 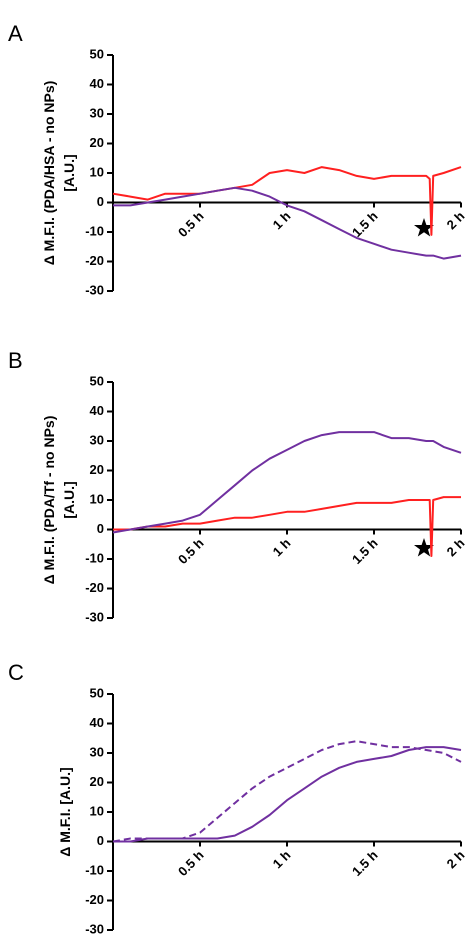 I want to click on panel-label: C, so click(x=16, y=672).